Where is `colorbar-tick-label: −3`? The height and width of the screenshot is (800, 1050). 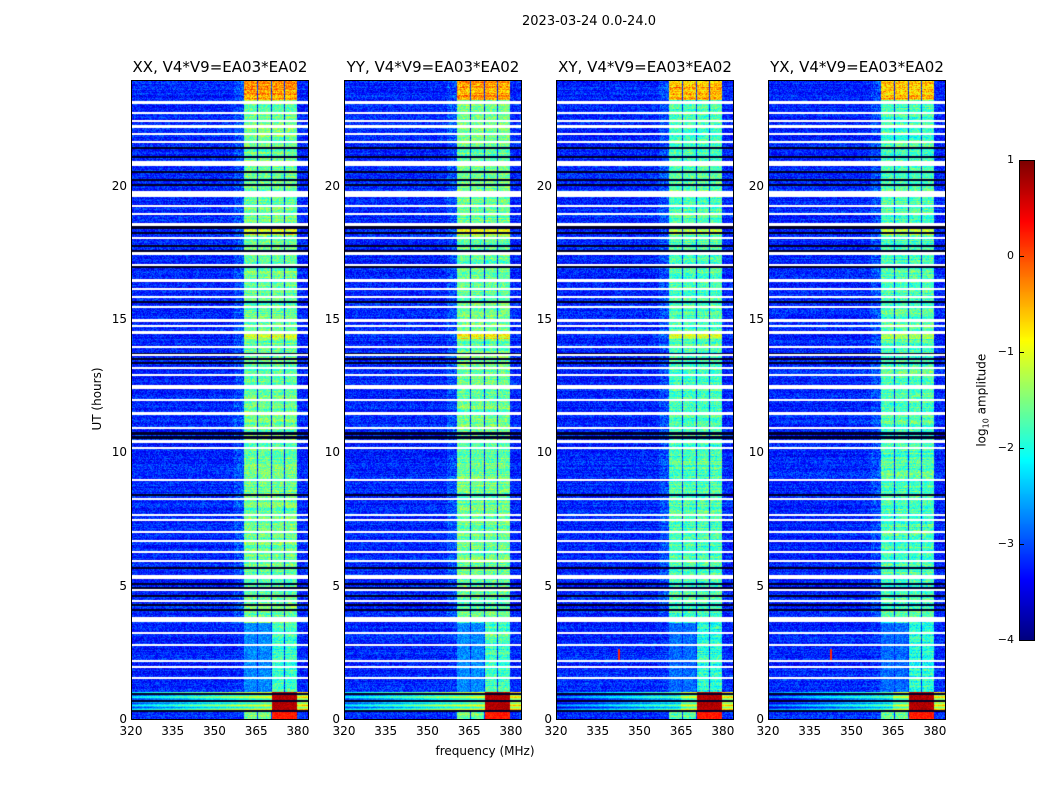 colorbar-tick-label: −3 is located at coordinates (1005, 543).